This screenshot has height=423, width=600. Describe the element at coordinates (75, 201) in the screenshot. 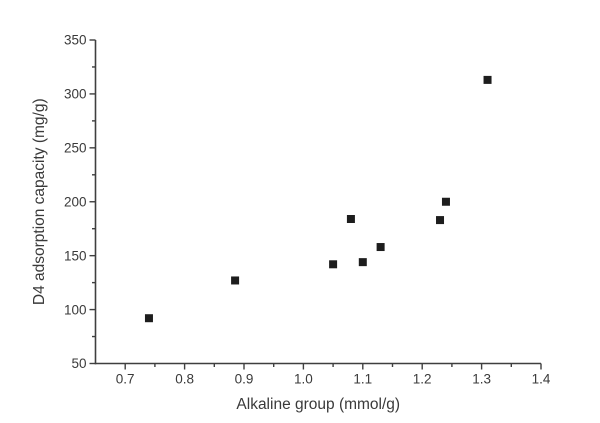

I see `y-tick-label: 200` at that location.